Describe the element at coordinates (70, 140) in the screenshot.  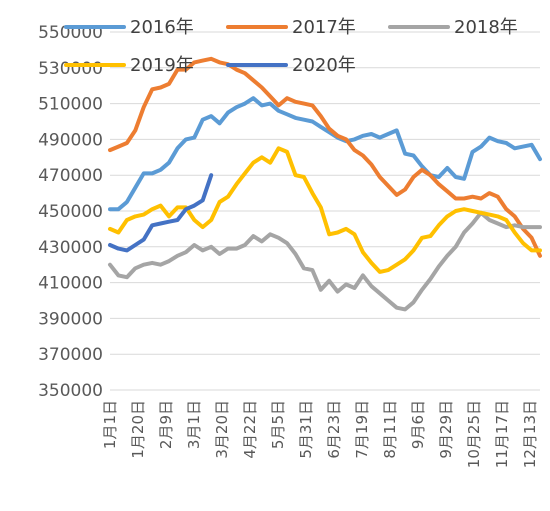
I see `y-tick-label: 490000` at that location.